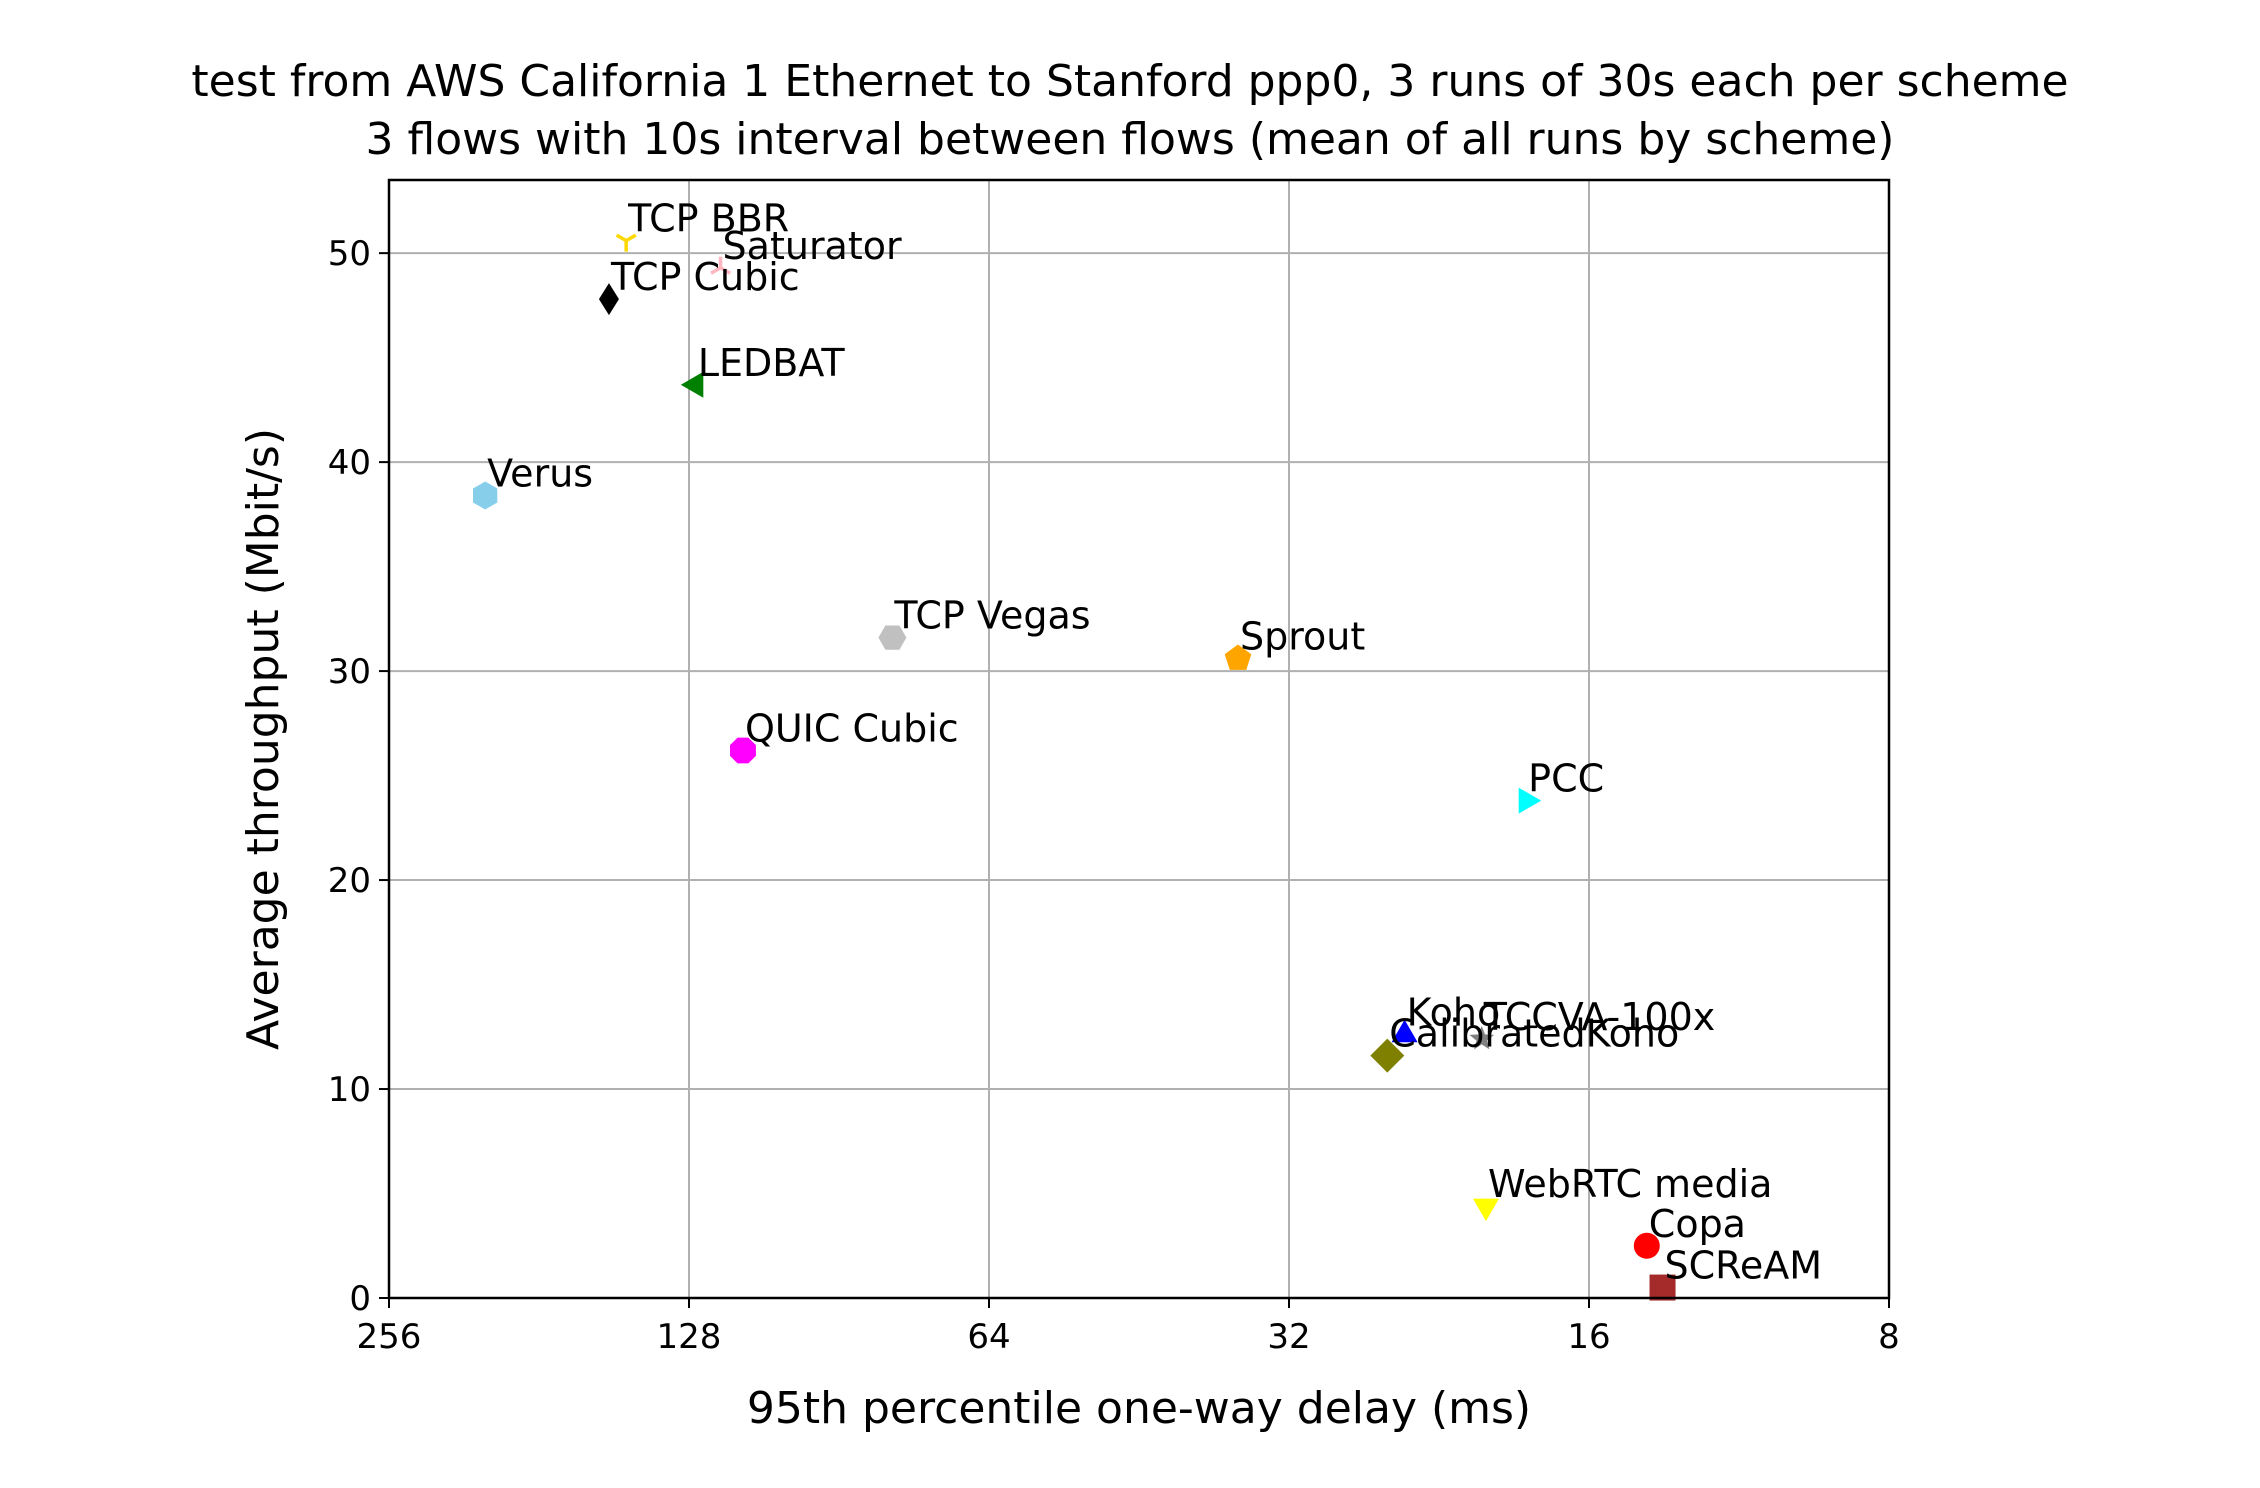 The width and height of the screenshot is (2260, 1488). I want to click on label-saturator: Saturator, so click(812, 246).